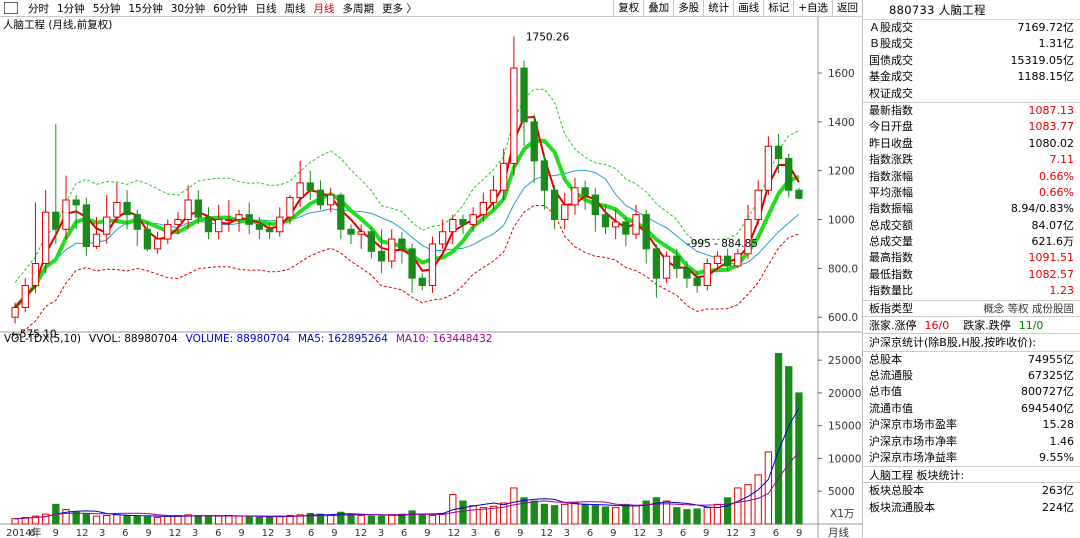  What do you see at coordinates (847, 8) in the screenshot?
I see `toolbar-action-button: 返回` at bounding box center [847, 8].